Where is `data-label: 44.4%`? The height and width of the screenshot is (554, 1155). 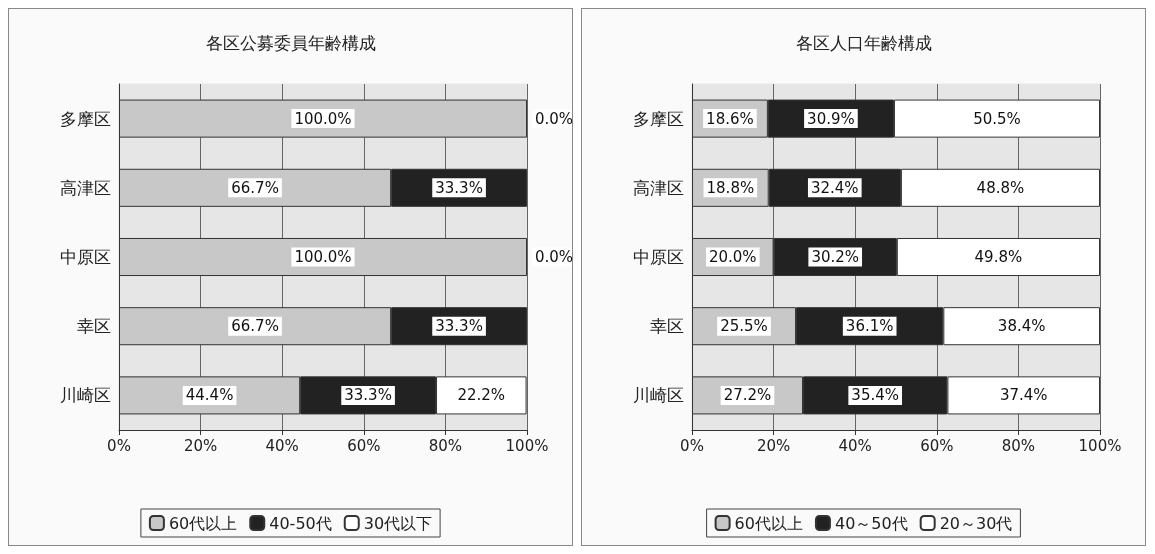
data-label: 44.4% is located at coordinates (209, 395).